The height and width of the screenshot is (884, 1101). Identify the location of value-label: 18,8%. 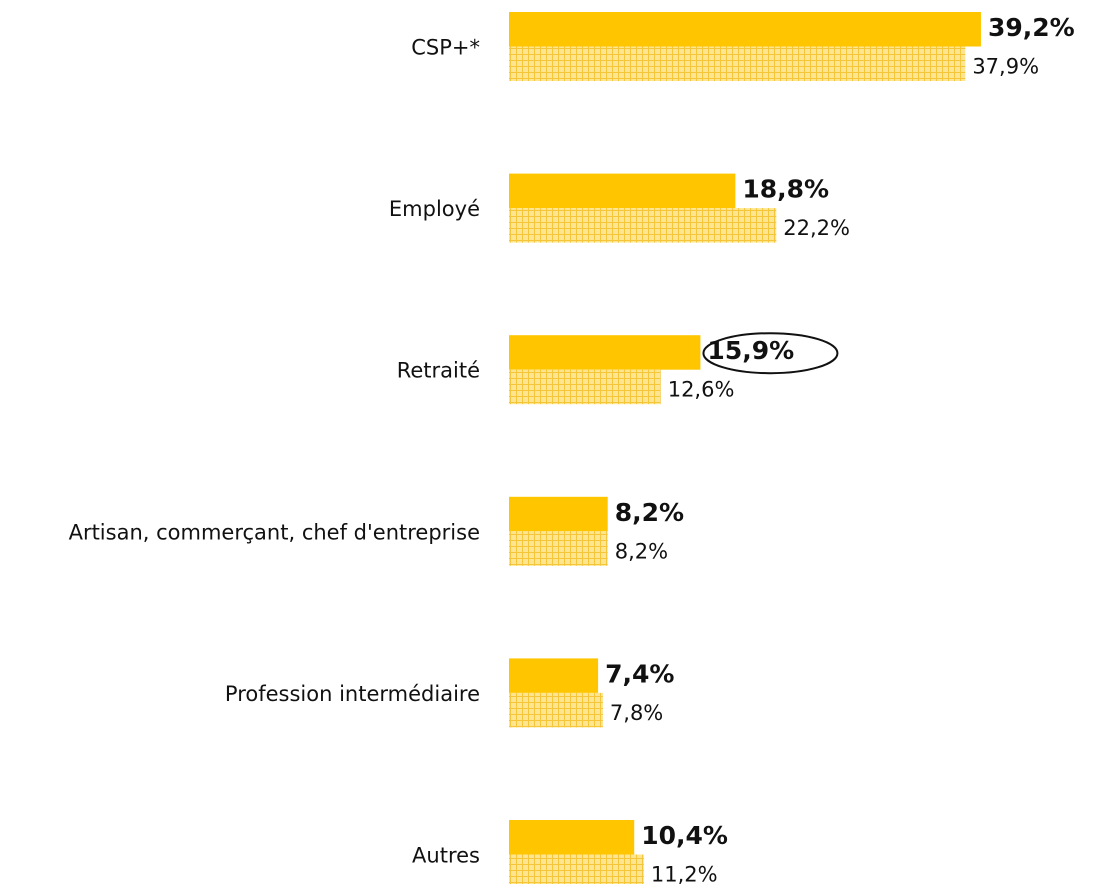
(785, 189).